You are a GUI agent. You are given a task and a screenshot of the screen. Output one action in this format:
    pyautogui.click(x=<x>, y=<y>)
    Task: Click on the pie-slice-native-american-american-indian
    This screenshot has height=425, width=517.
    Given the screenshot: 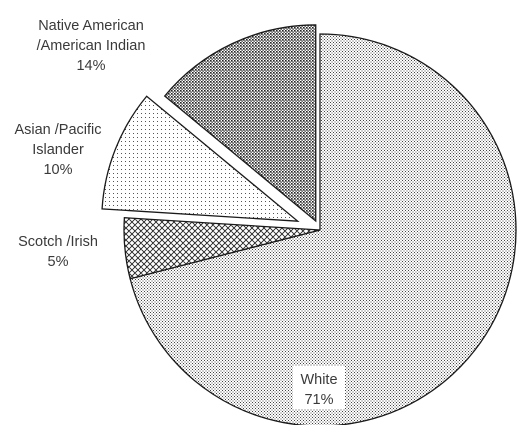 What is the action you would take?
    pyautogui.click(x=240, y=123)
    